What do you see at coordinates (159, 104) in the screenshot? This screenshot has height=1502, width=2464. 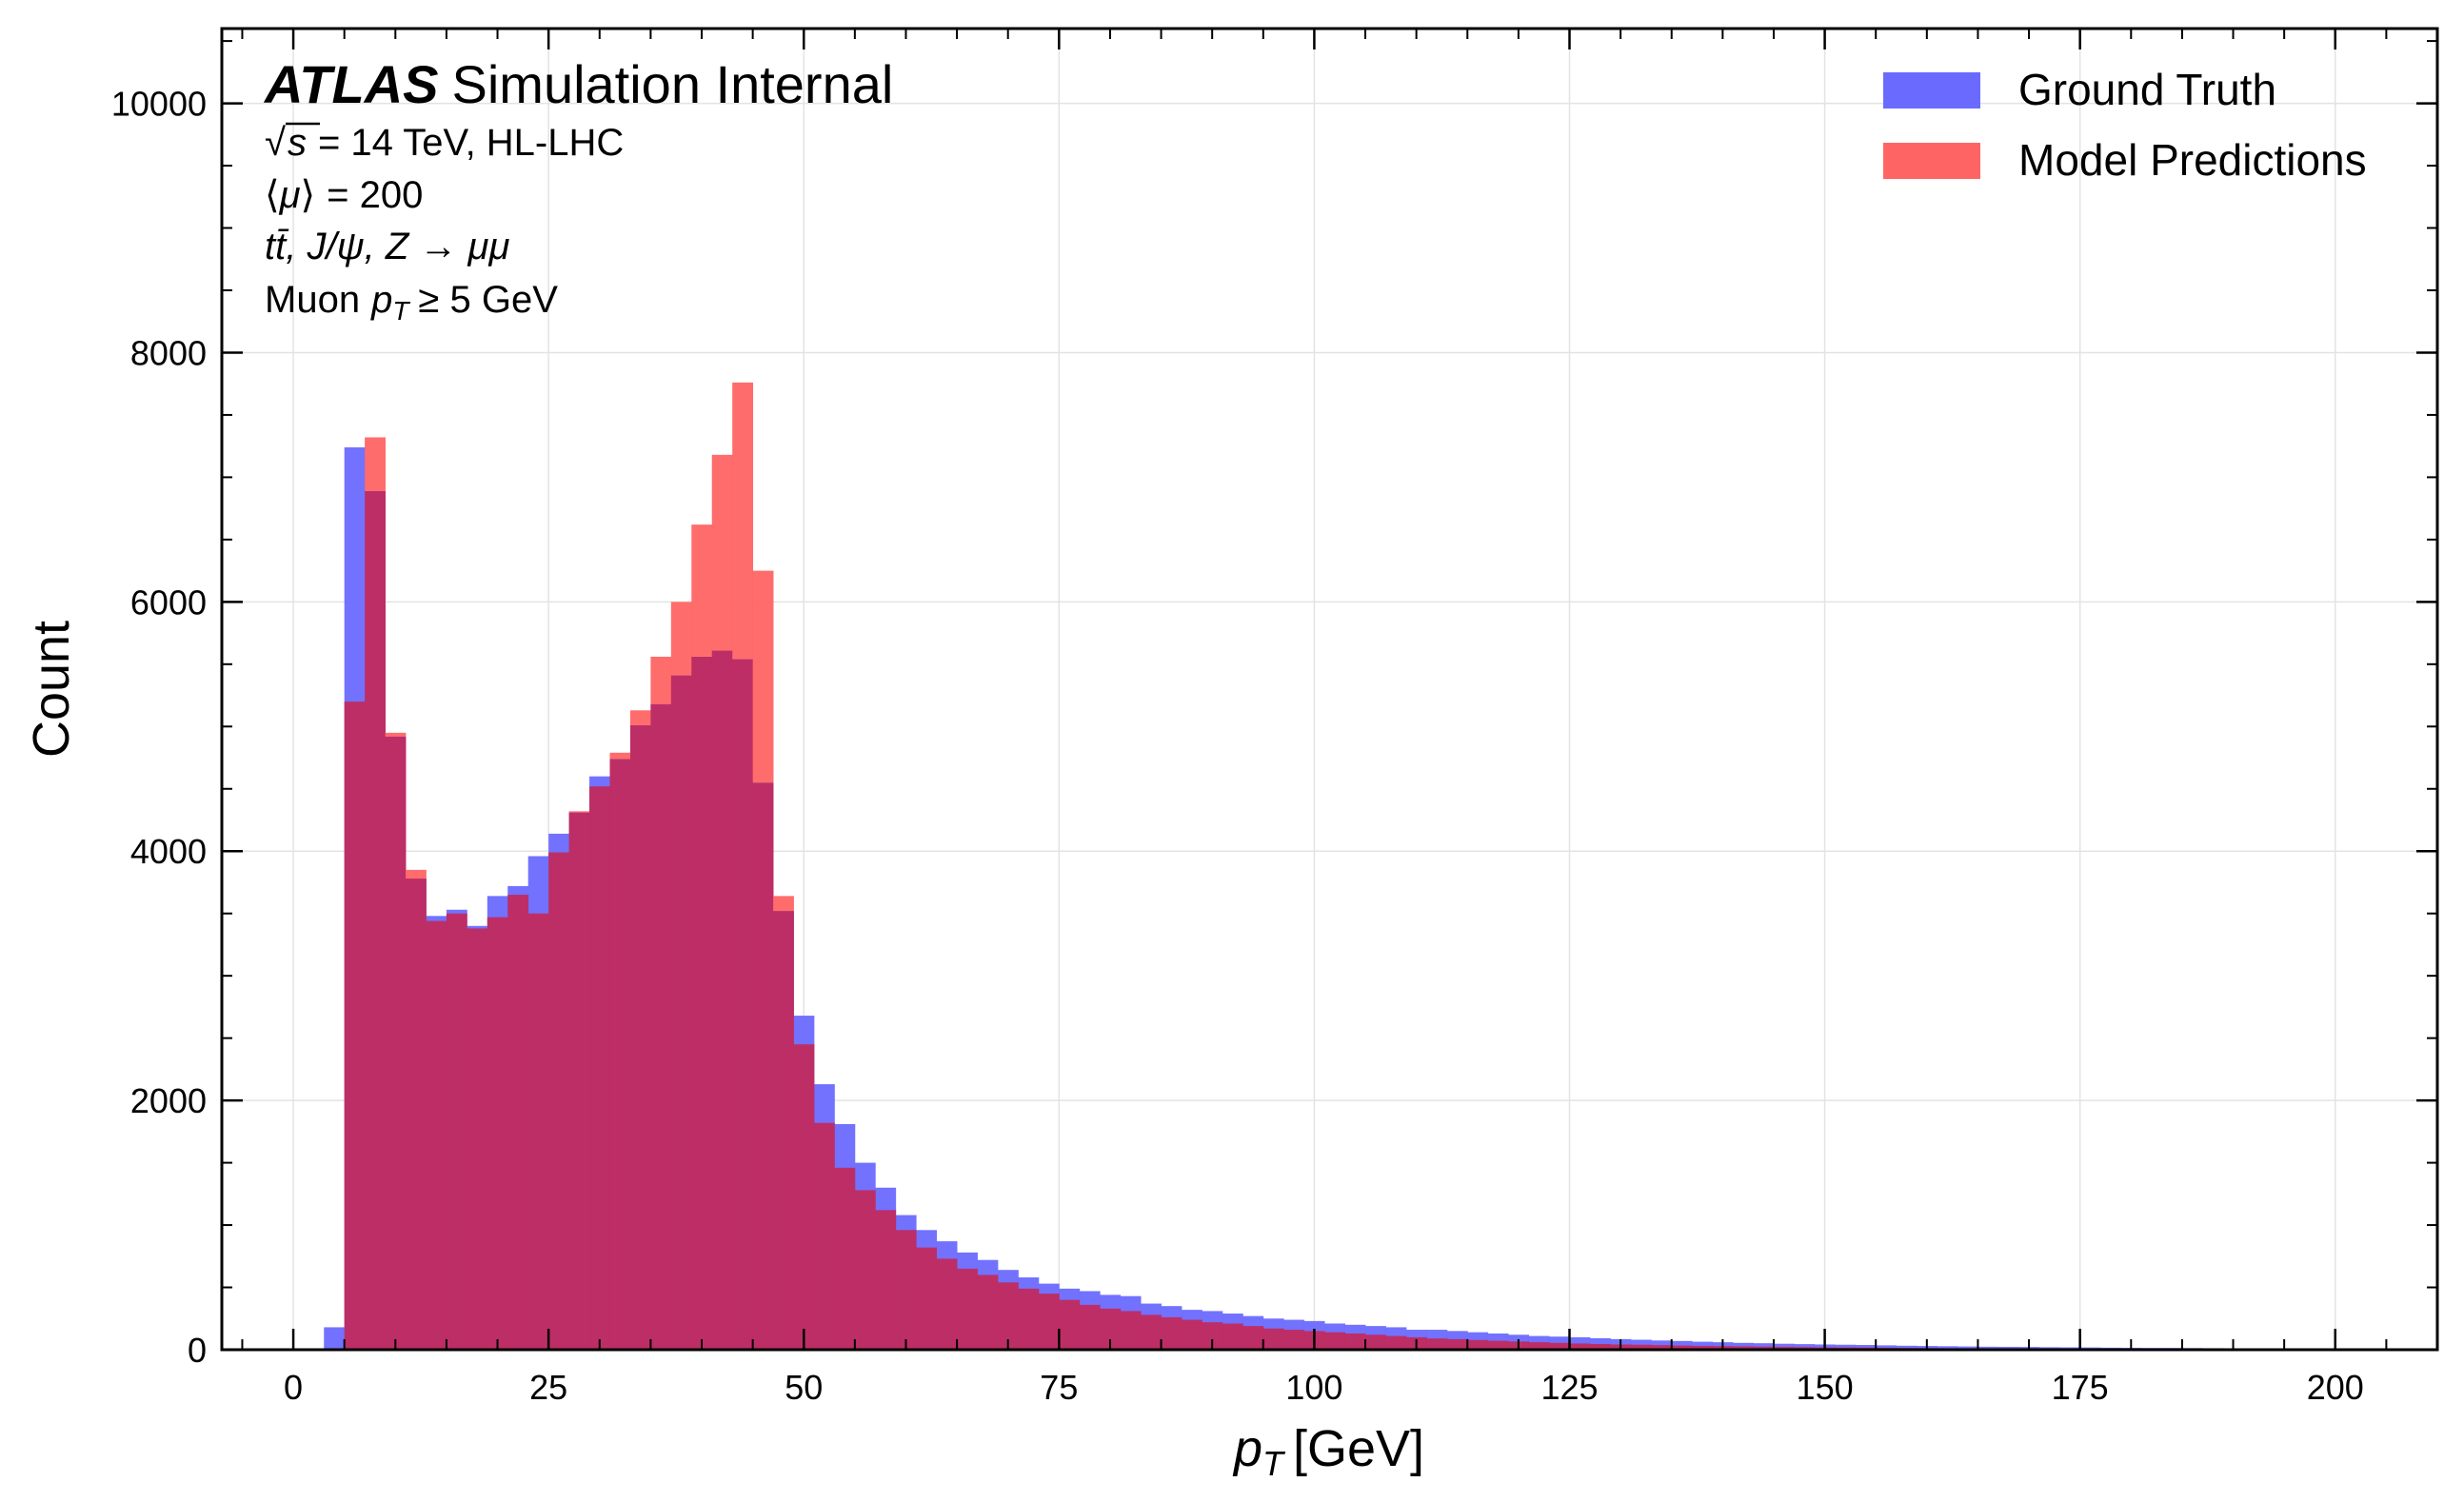 I see `y-tick-label: 10000` at bounding box center [159, 104].